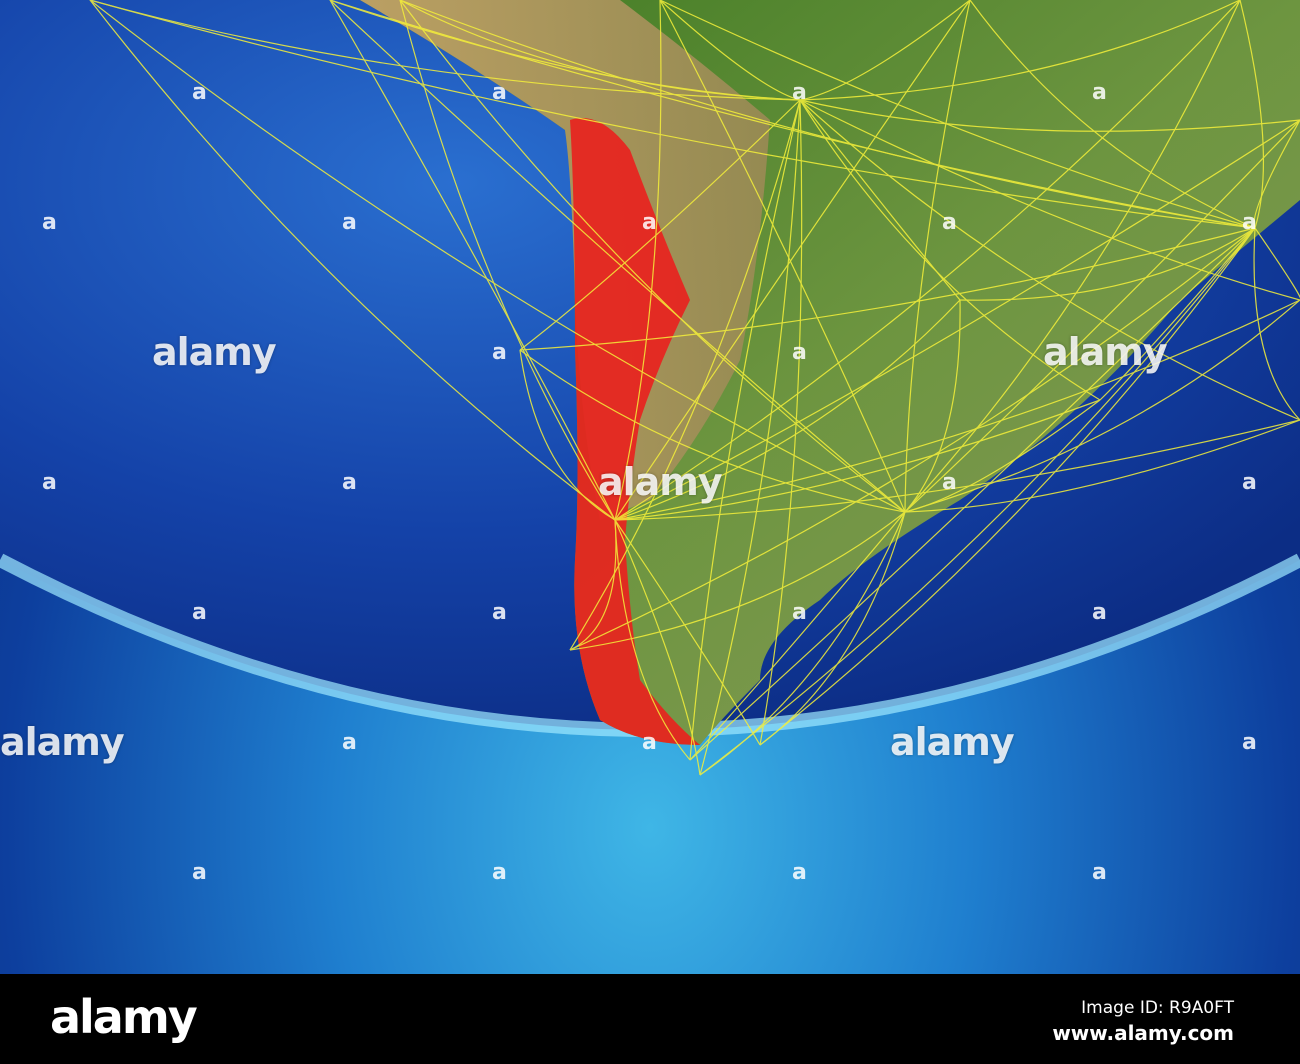 The image size is (1300, 1064). Describe the element at coordinates (650, 1019) in the screenshot. I see `footer-bar` at that location.